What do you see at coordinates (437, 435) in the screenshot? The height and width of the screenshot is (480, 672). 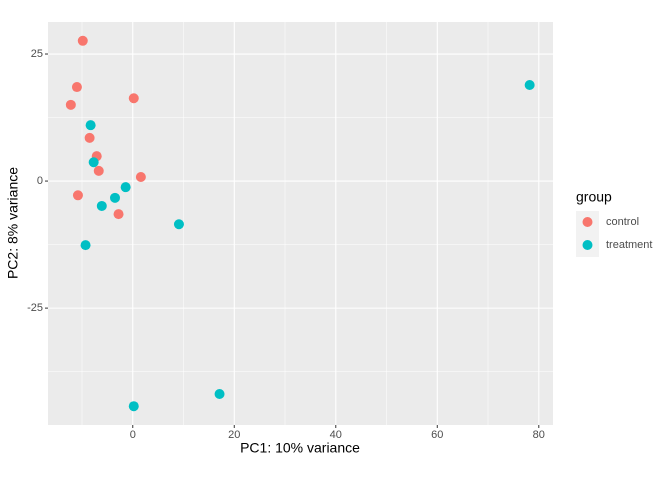 I see `x-tick-label: 60` at bounding box center [437, 435].